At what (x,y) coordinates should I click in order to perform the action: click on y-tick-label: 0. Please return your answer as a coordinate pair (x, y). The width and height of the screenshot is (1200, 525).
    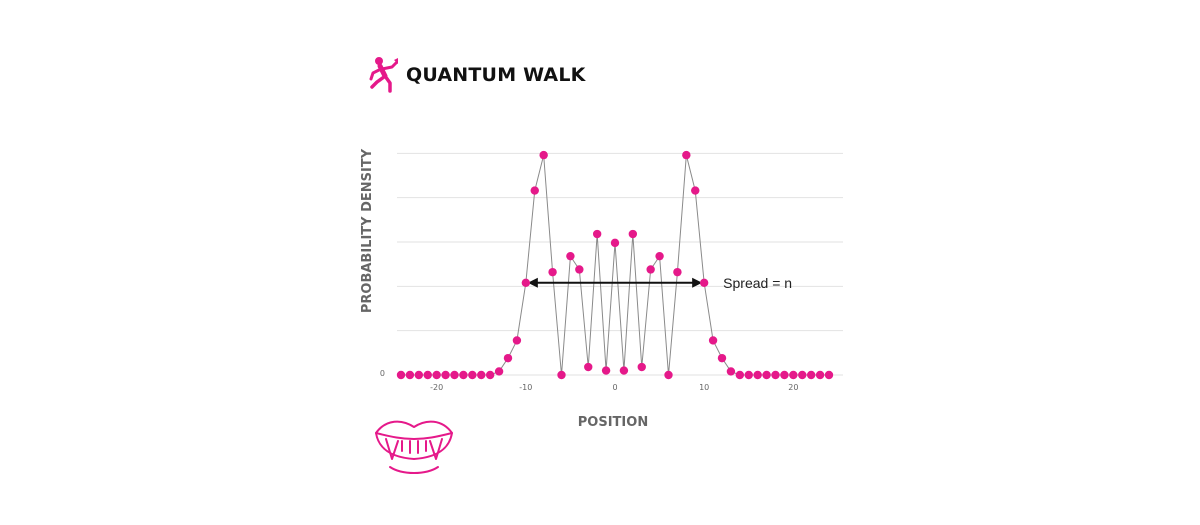
    Looking at the image, I should click on (382, 373).